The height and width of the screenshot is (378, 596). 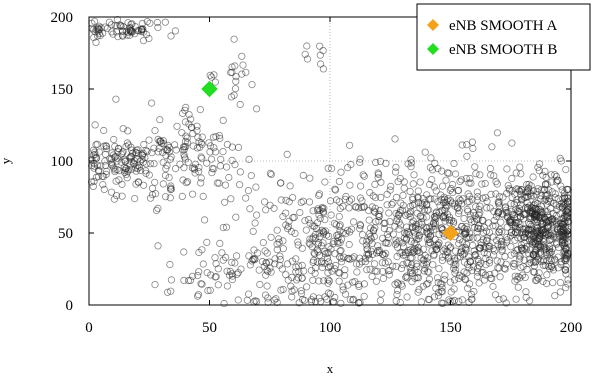 I want to click on x-tick-label: 150, so click(x=450, y=328).